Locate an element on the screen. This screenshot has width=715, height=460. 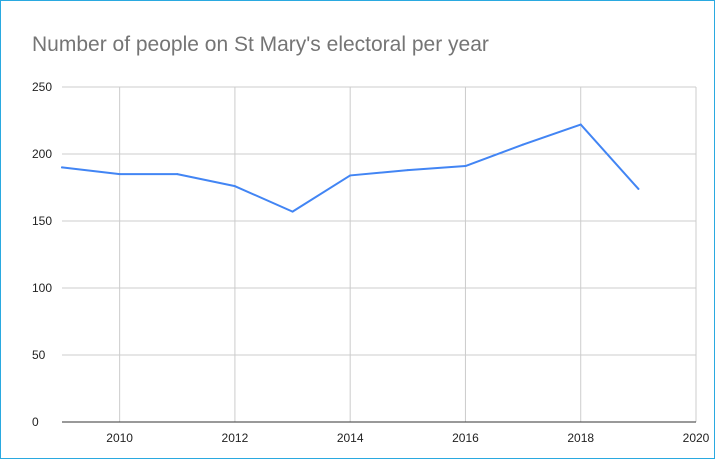
y-tick-label: 100 is located at coordinates (42, 288).